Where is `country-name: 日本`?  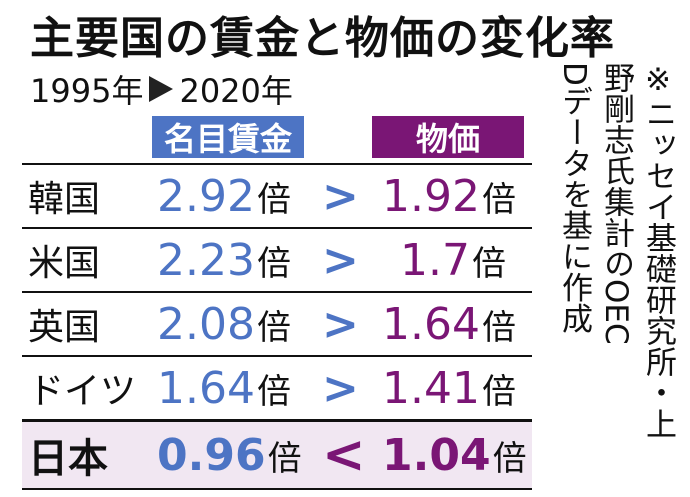
country-name: 日本 is located at coordinates (68, 459).